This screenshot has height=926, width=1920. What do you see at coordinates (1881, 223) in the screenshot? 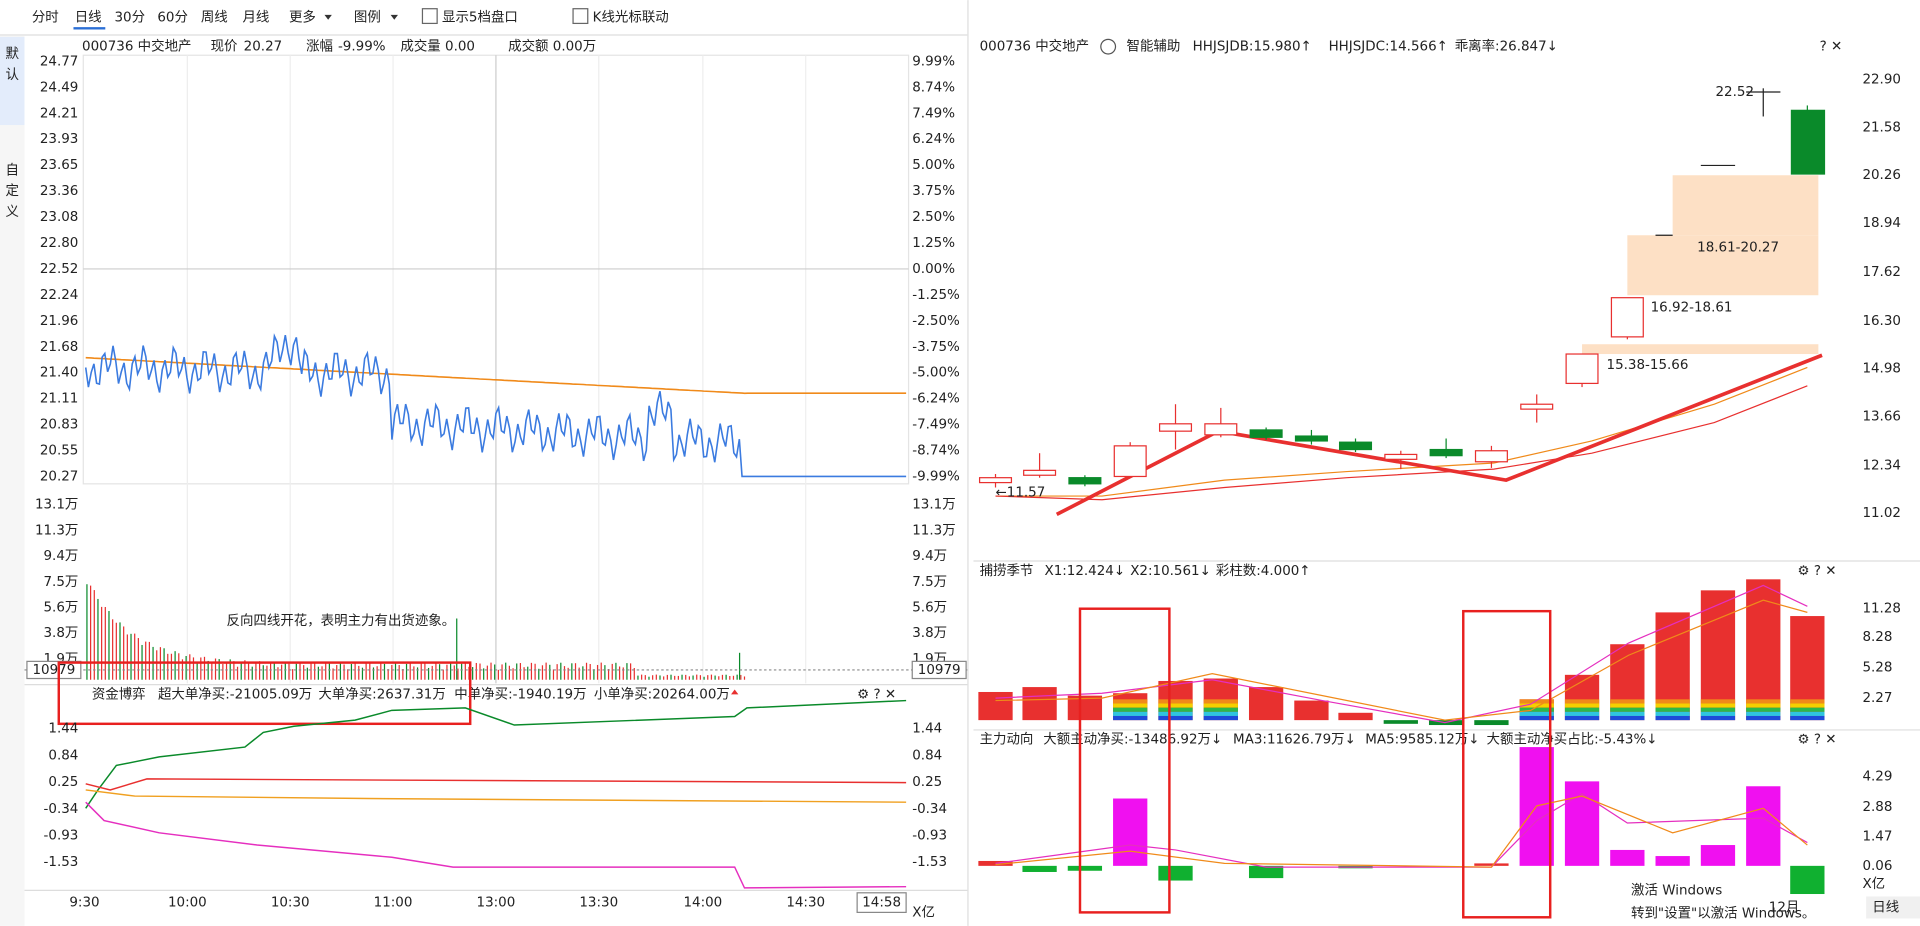
I see `price-tick: 18.94` at bounding box center [1881, 223].